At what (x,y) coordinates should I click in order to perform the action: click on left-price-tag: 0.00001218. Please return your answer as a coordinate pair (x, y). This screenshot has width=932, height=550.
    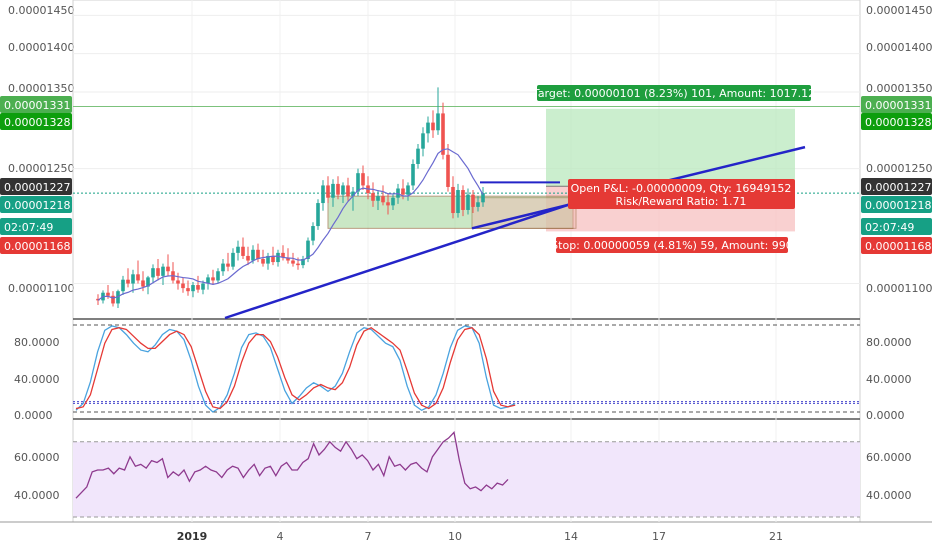
    Looking at the image, I should click on (37, 205).